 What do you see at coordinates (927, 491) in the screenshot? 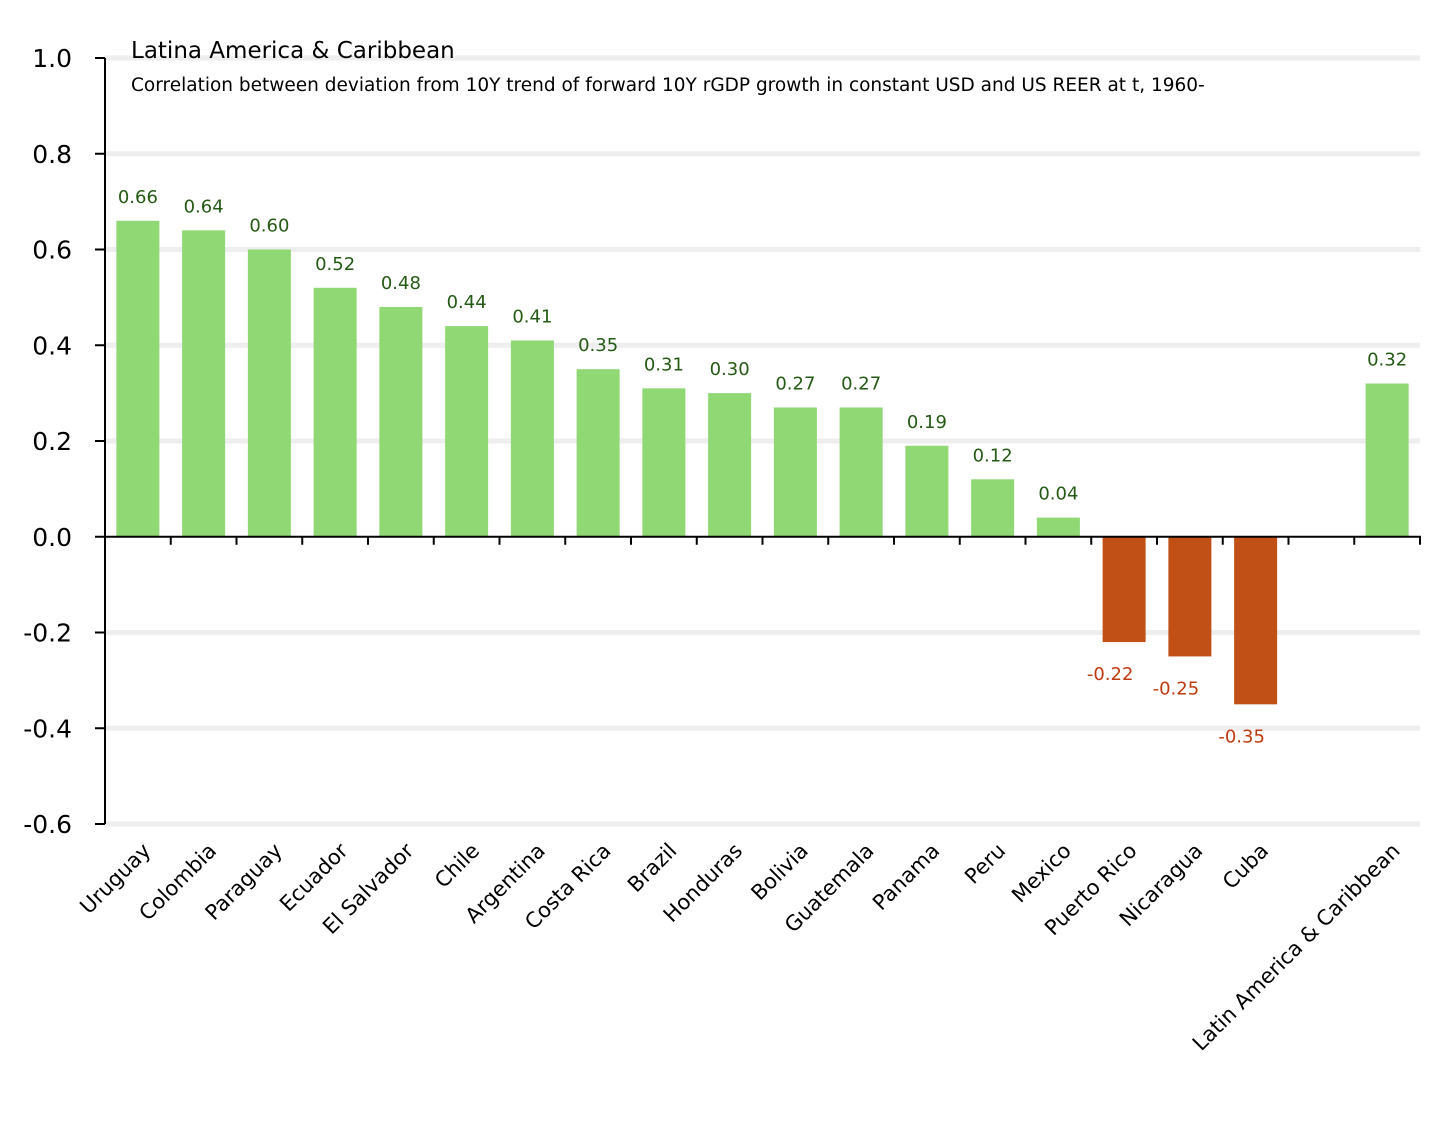
I see `bar-panama` at bounding box center [927, 491].